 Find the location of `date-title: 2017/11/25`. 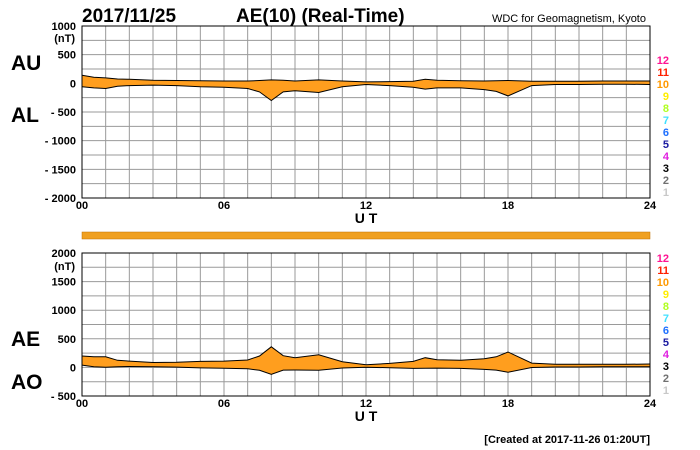

date-title: 2017/11/25 is located at coordinates (129, 16).